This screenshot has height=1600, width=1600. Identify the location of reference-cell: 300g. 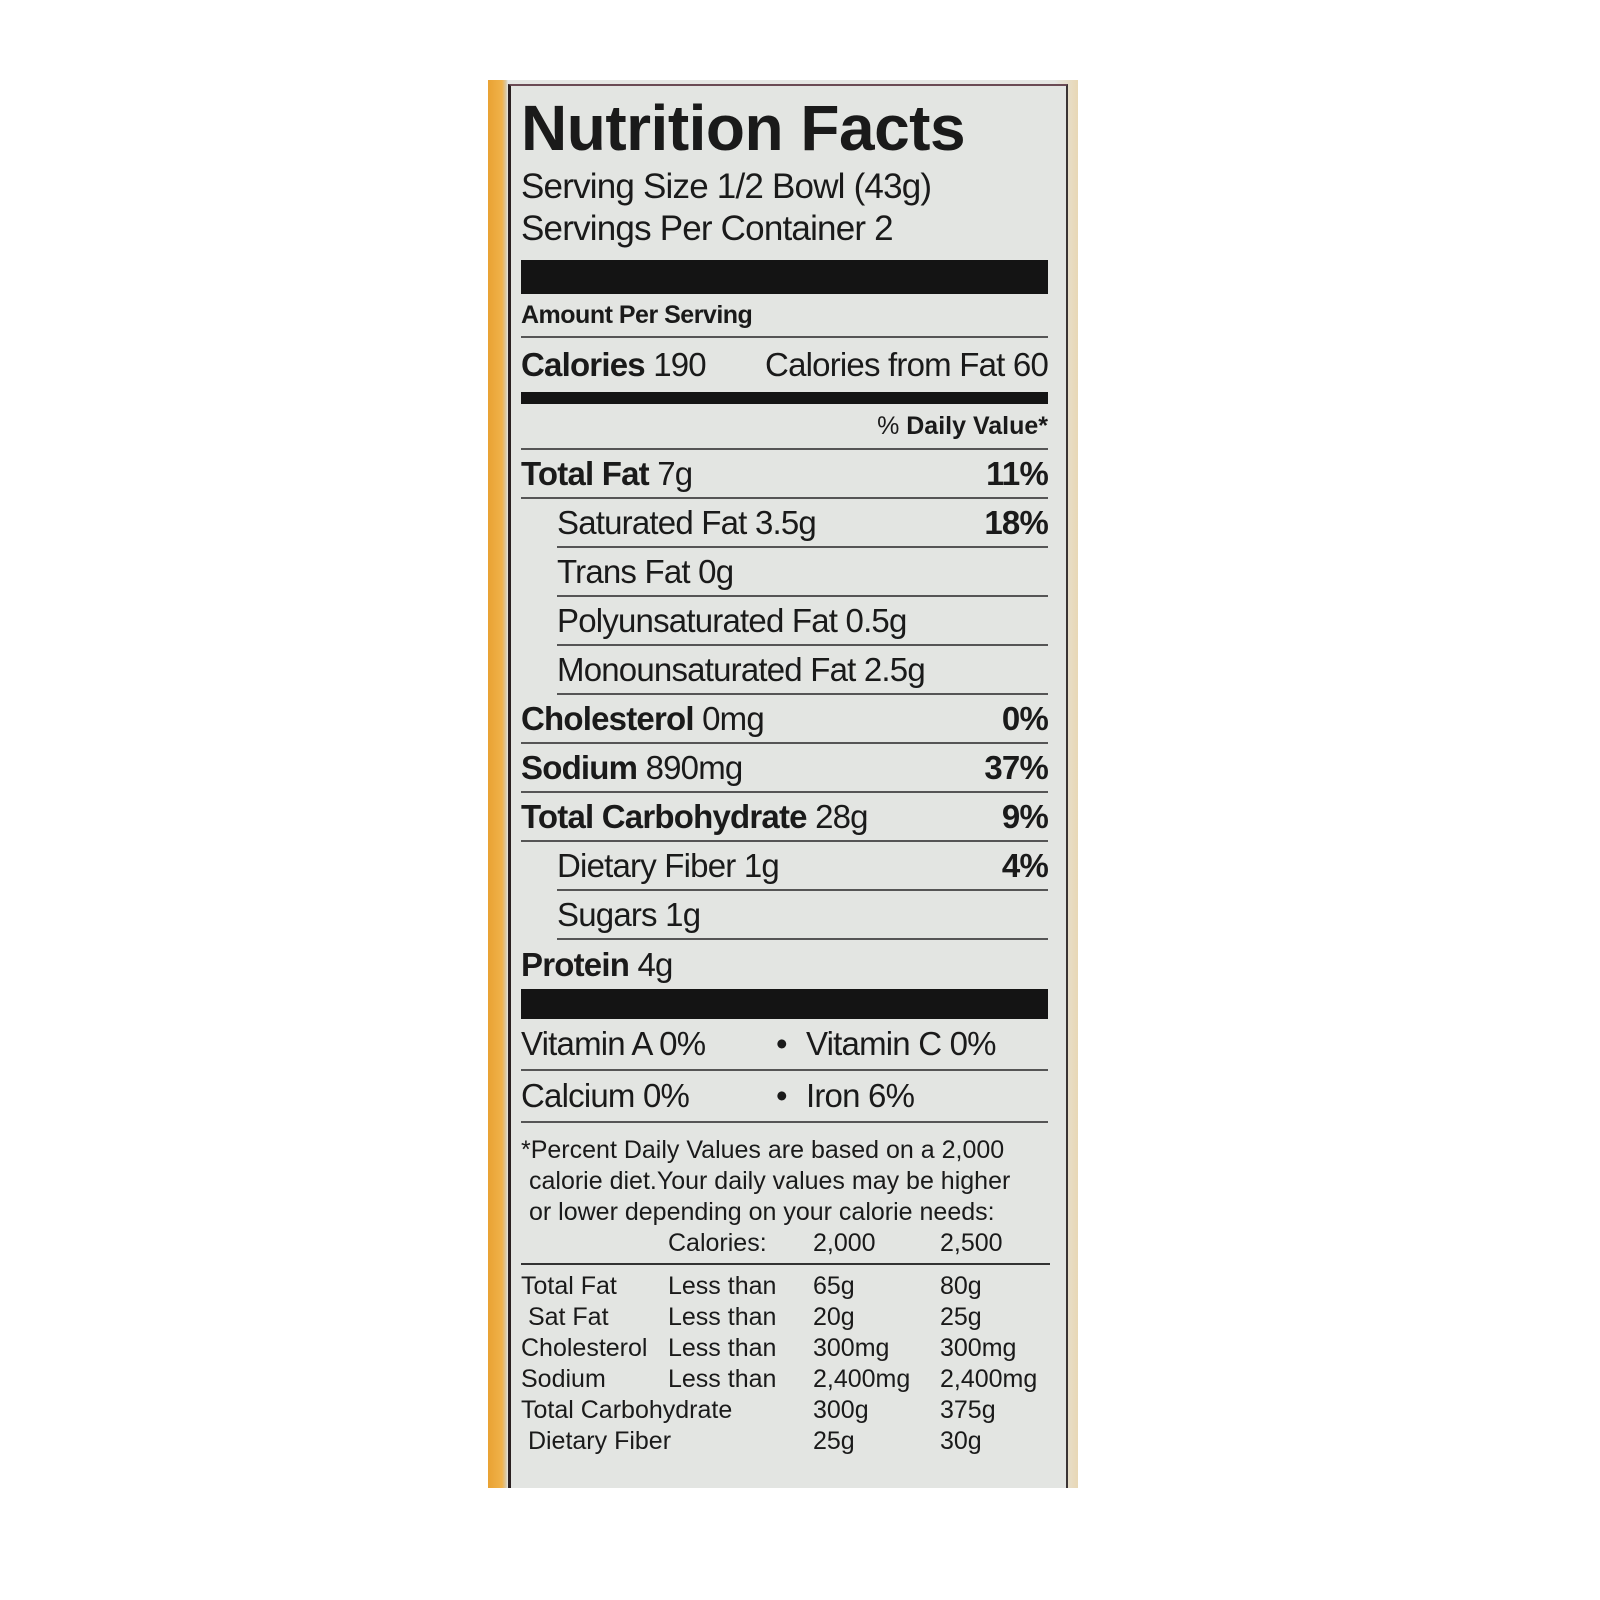
(841, 1410).